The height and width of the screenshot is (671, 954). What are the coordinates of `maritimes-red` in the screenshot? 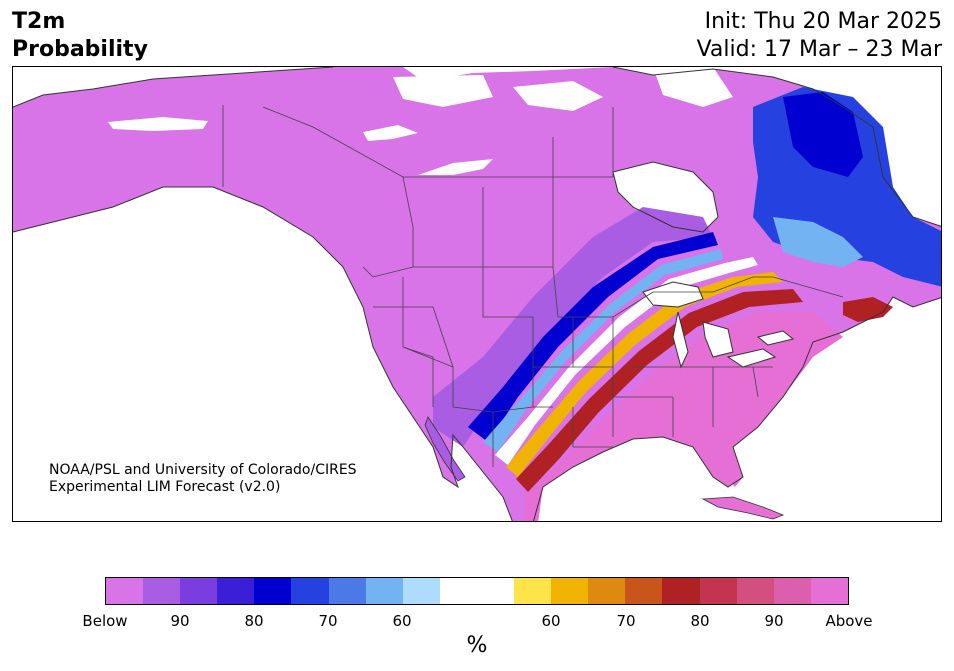 It's located at (868, 309).